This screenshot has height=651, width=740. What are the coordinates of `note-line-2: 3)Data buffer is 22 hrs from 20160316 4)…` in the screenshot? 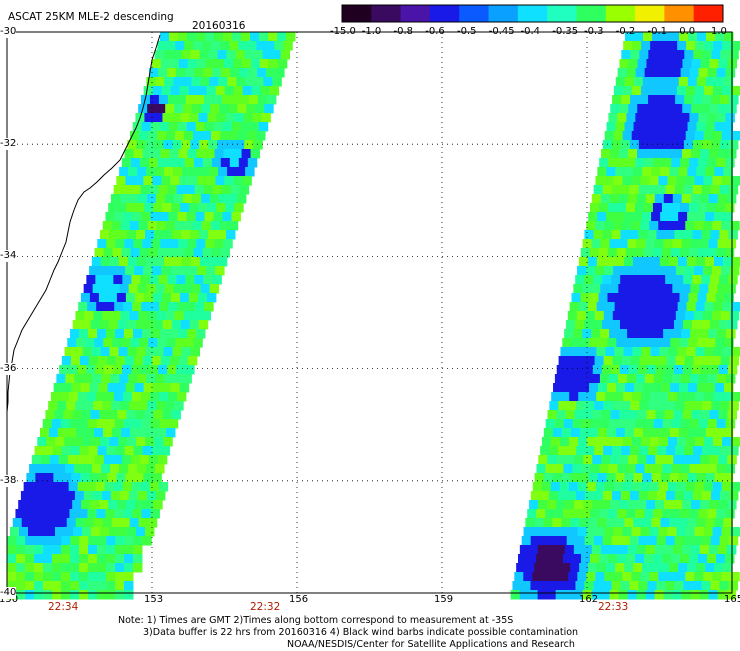 It's located at (361, 632).